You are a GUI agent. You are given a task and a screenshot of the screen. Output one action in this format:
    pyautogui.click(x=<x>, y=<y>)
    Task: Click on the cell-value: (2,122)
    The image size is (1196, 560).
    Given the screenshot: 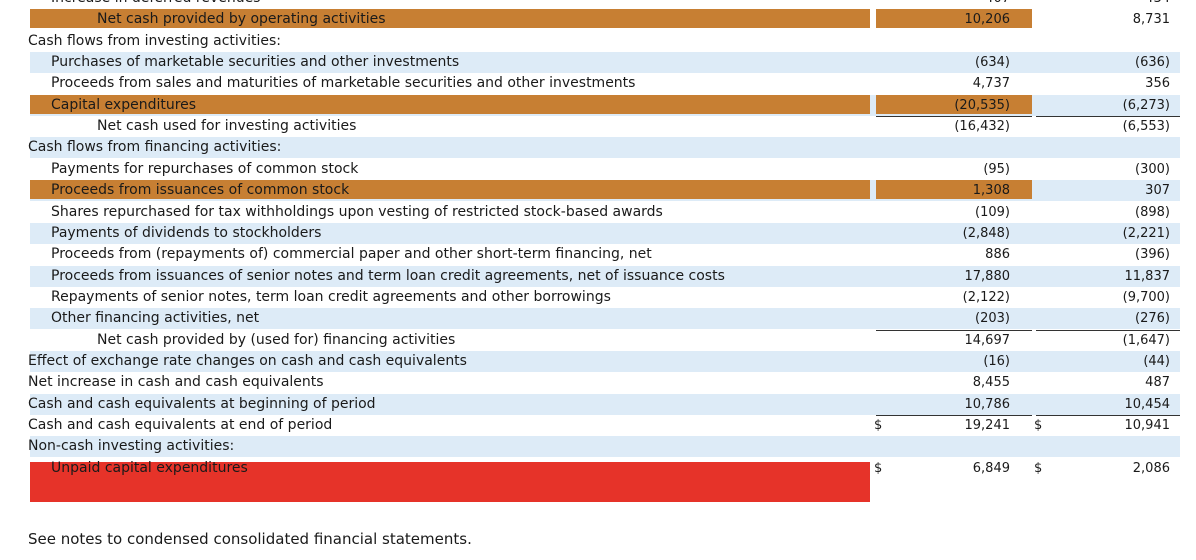 What is the action you would take?
    pyautogui.click(x=986, y=297)
    